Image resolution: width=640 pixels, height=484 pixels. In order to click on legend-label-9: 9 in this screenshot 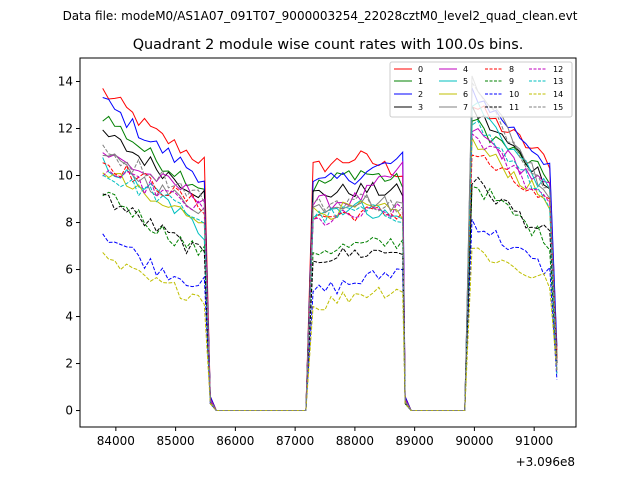, I will do `click(511, 81)`.